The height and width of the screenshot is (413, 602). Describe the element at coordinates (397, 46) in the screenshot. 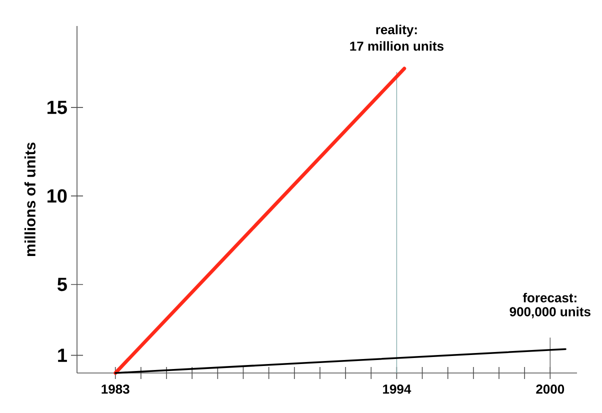

I see `annotation: 17 million units` at that location.